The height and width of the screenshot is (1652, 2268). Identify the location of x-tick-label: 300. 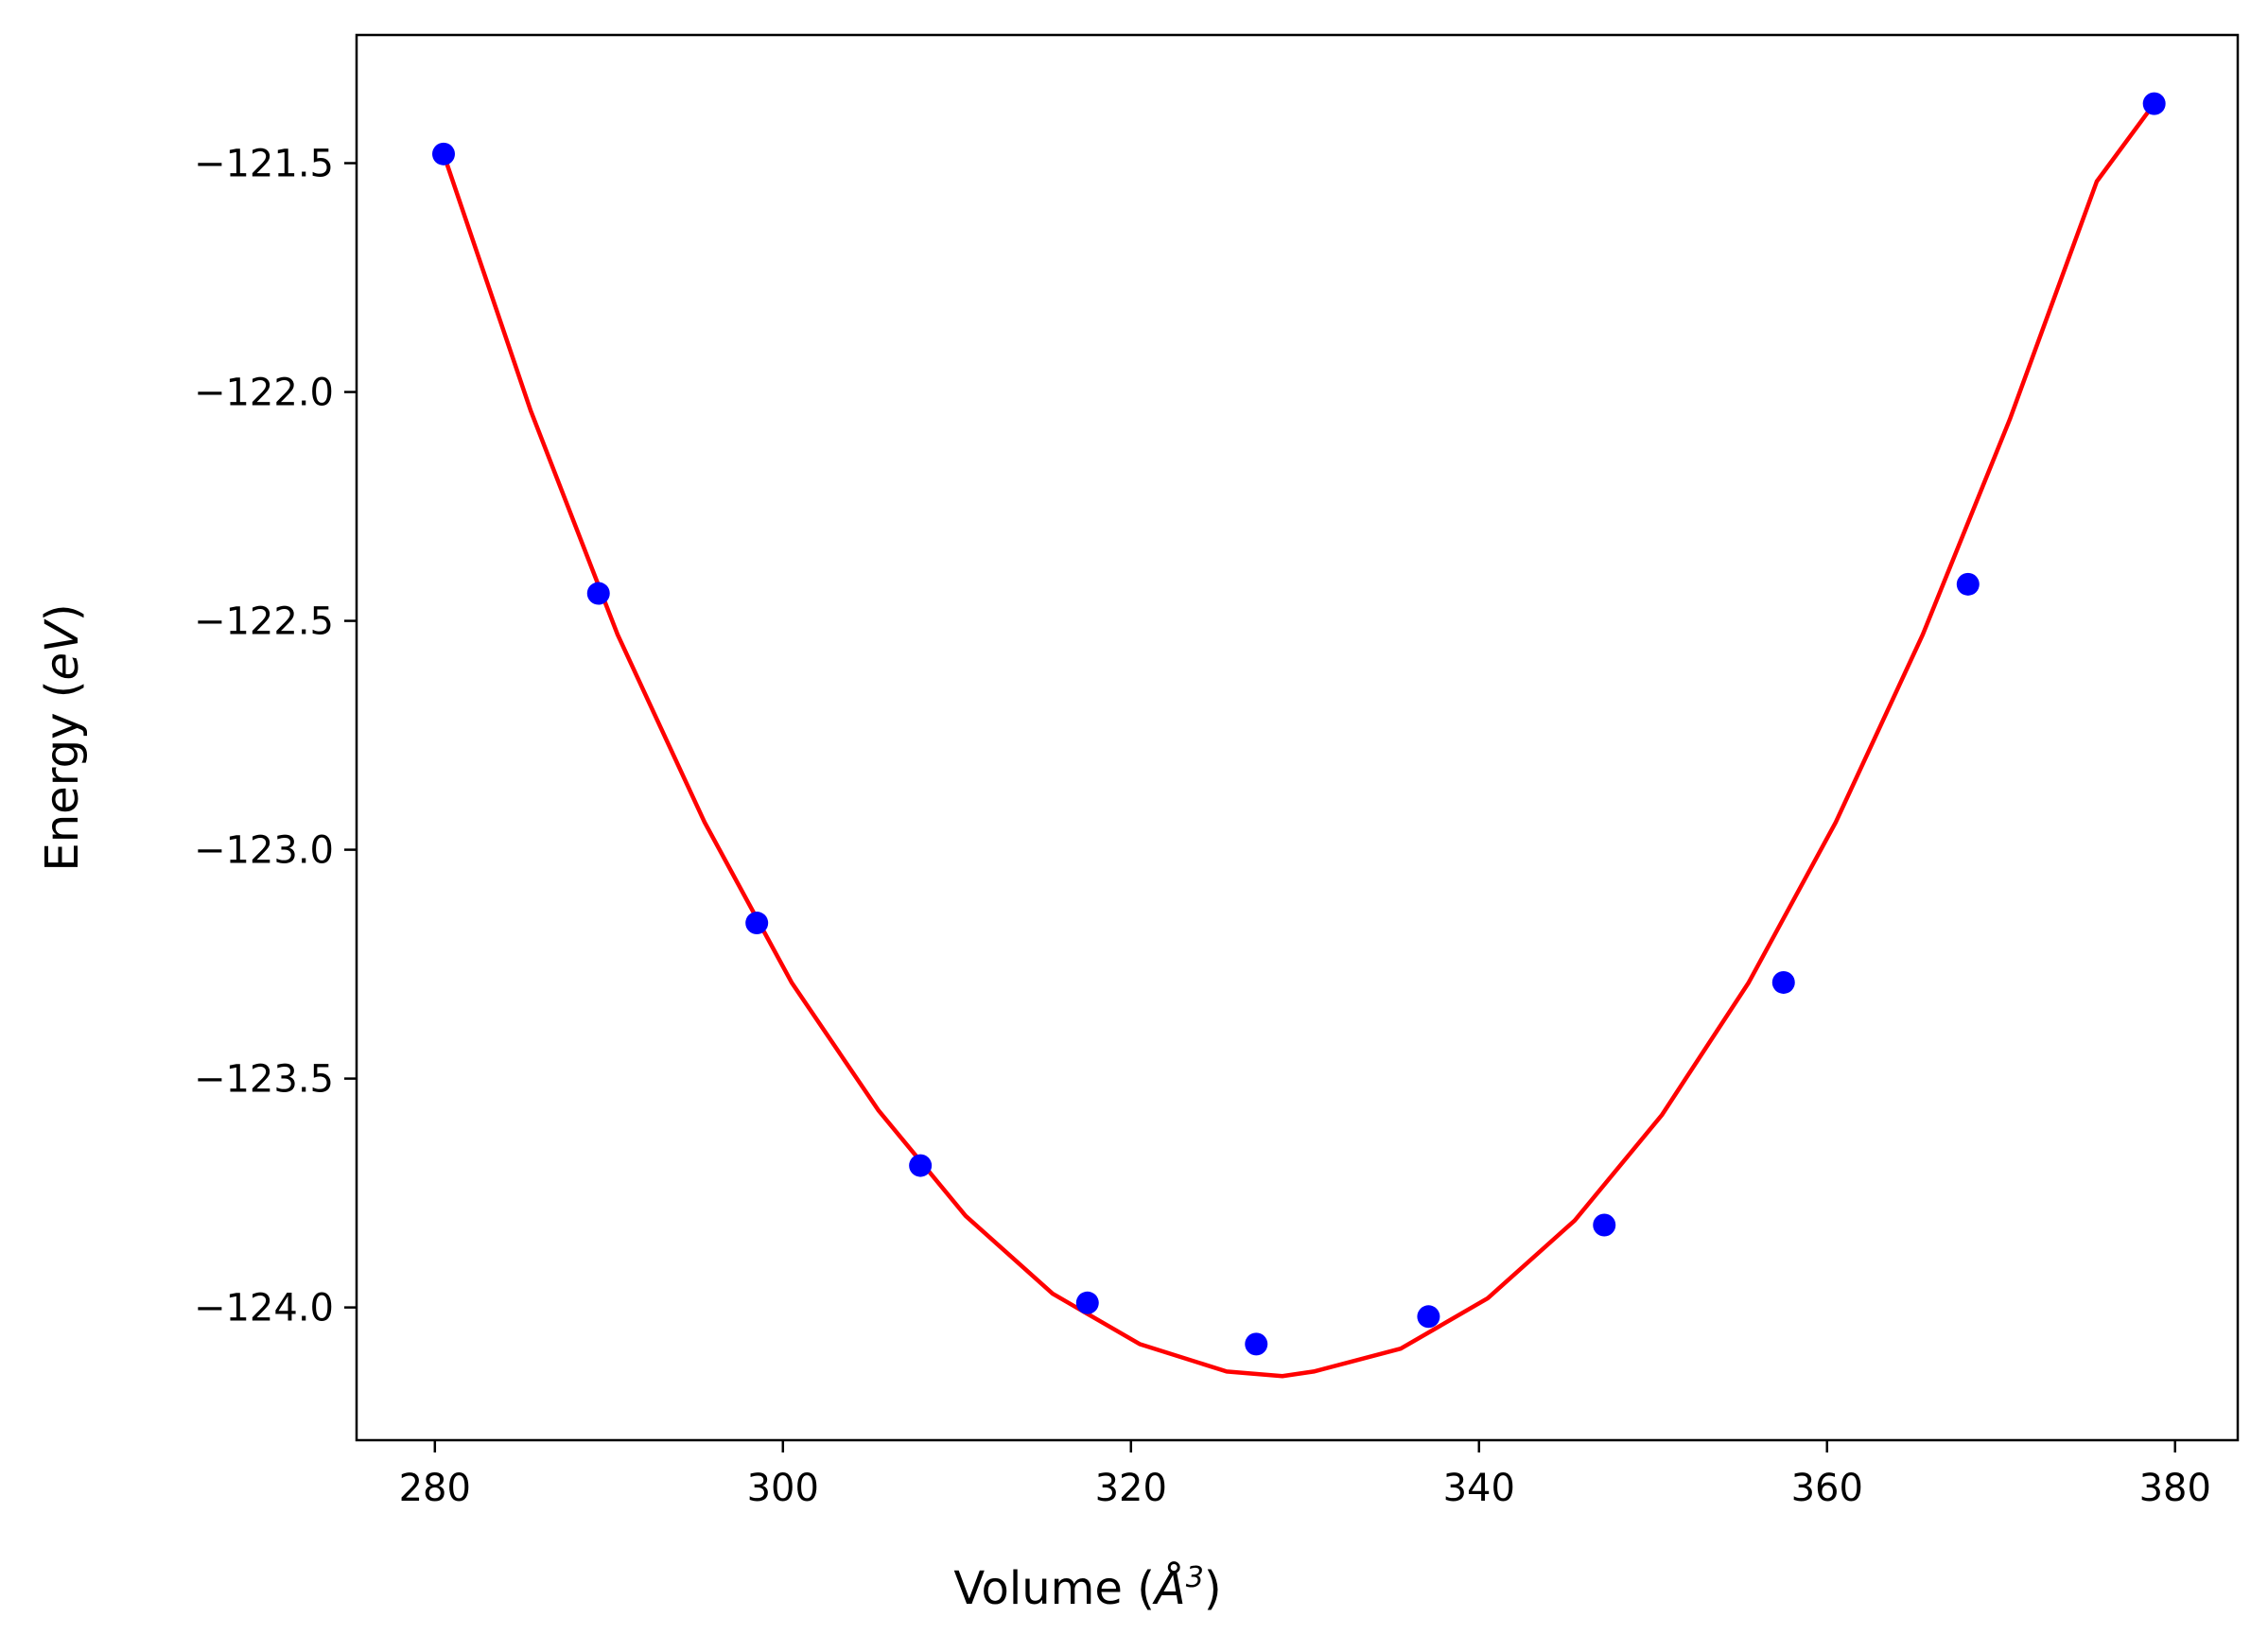
(783, 1489).